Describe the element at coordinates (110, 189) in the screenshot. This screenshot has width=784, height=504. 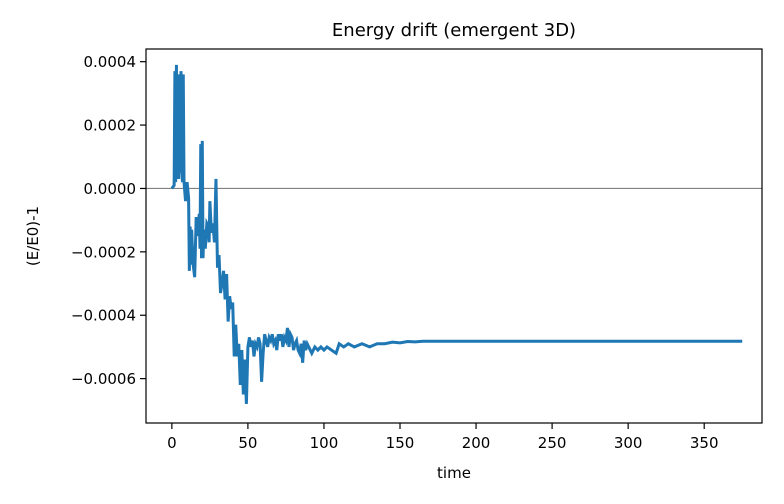
I see `y-tick-label: 0.0000` at that location.